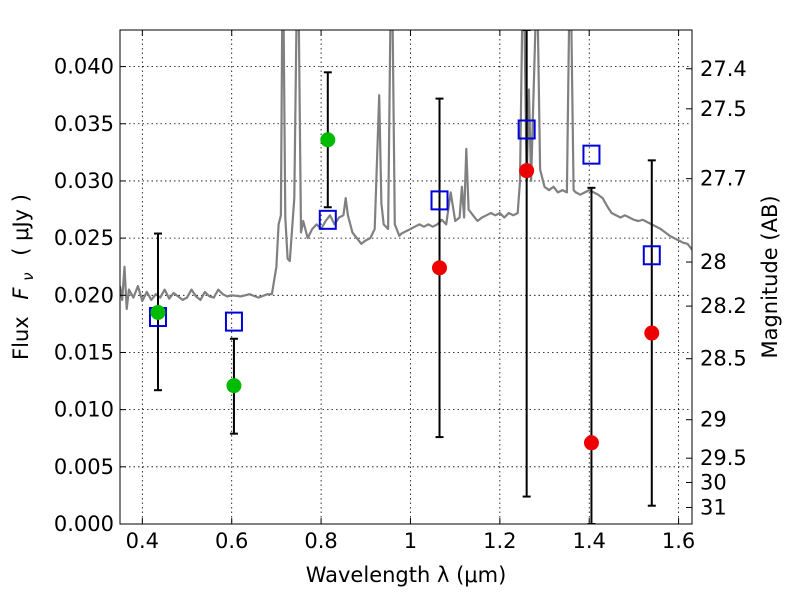 This screenshot has height=605, width=800. I want to click on magnitude-tick-label: 29, so click(713, 420).